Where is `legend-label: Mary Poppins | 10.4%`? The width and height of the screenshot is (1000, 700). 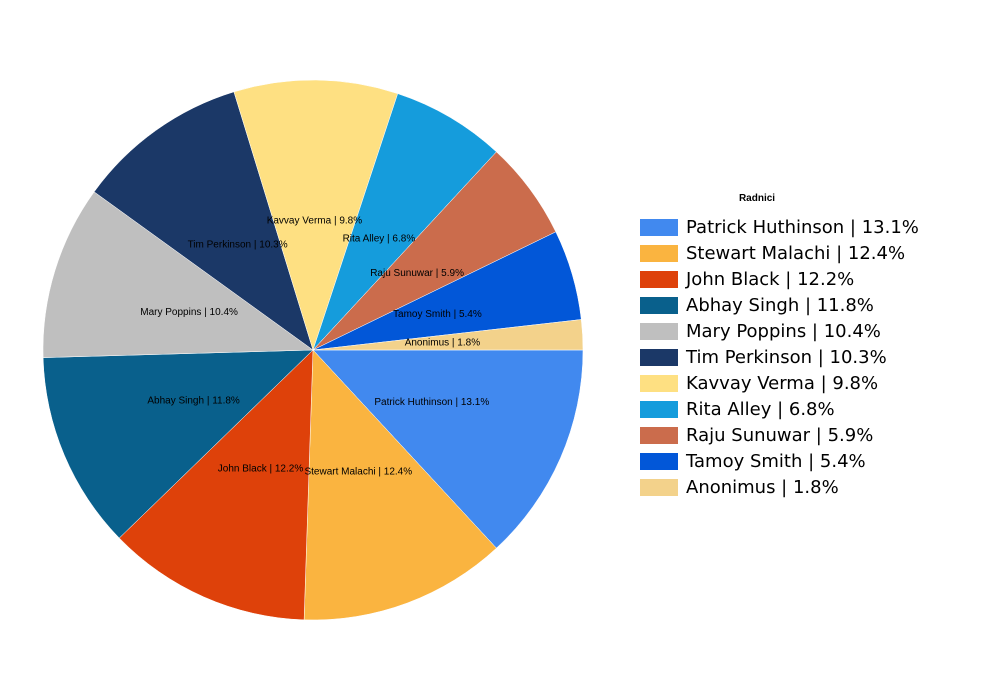
legend-label: Mary Poppins | 10.4% is located at coordinates (783, 331).